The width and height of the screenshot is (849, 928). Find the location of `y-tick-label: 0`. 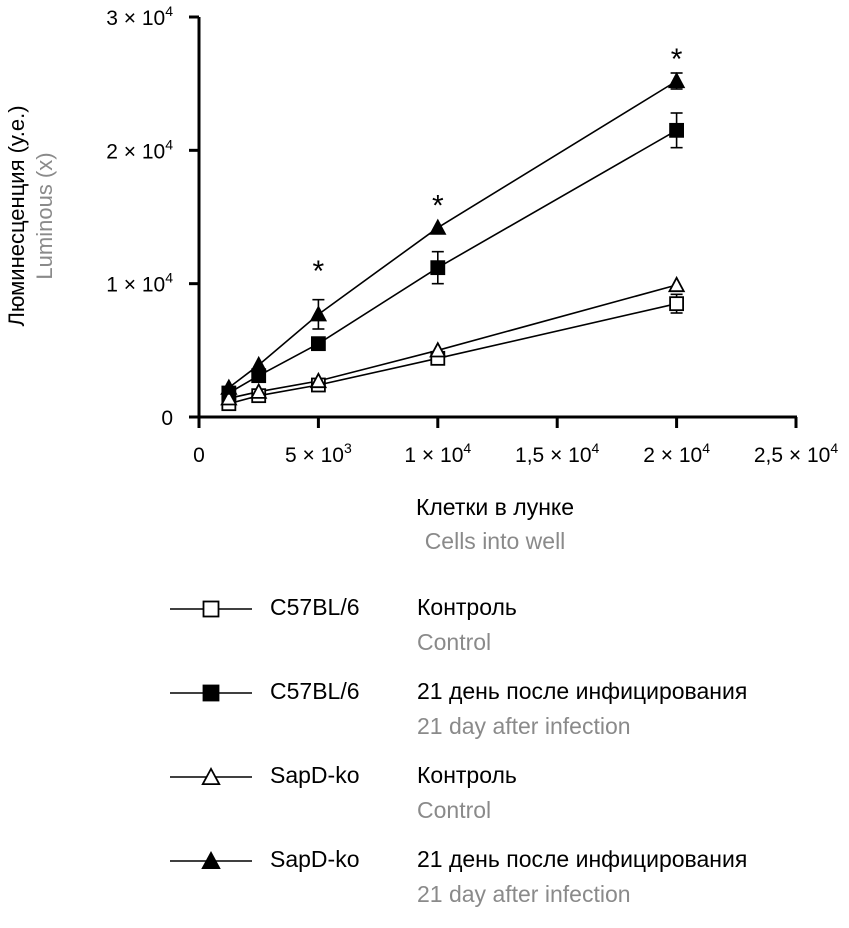

y-tick-label: 0 is located at coordinates (167, 418).